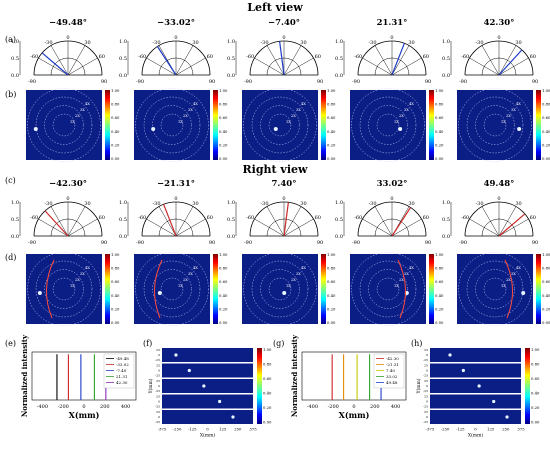  I want to click on y-axis-label: Normalized intensity, so click(24, 375).